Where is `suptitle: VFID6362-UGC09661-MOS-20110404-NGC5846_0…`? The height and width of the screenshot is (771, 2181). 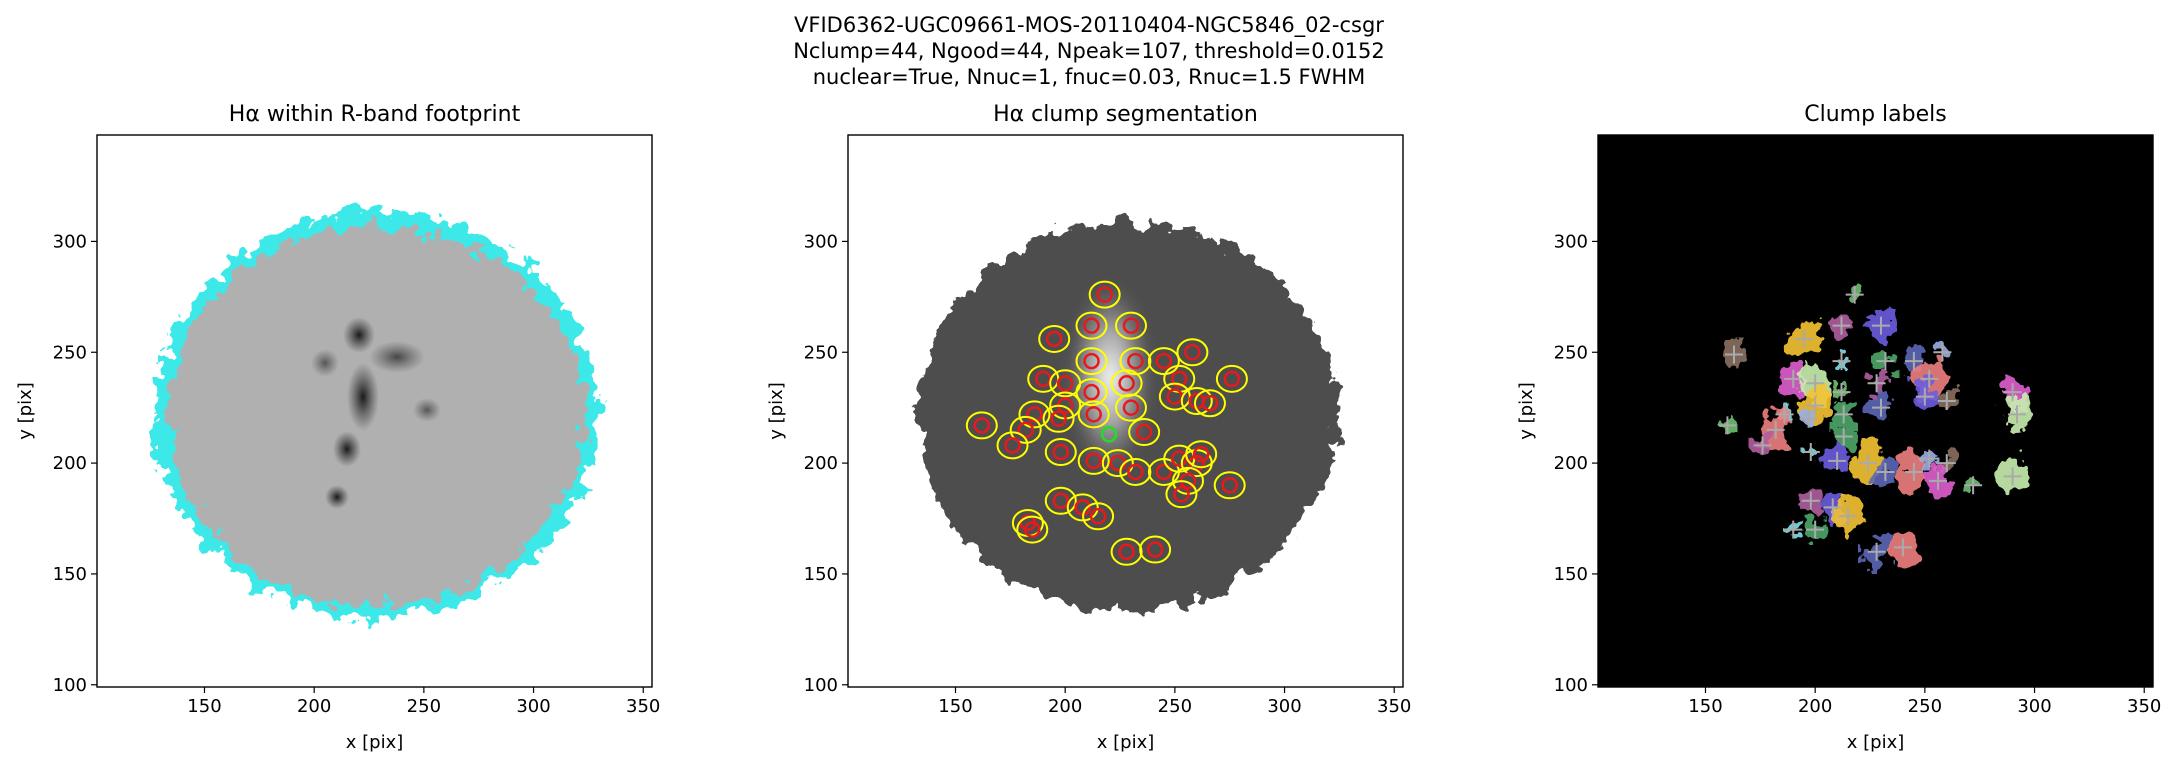
suptitle: VFID6362-UGC09661-MOS-20110404-NGC5846_0… is located at coordinates (1089, 25).